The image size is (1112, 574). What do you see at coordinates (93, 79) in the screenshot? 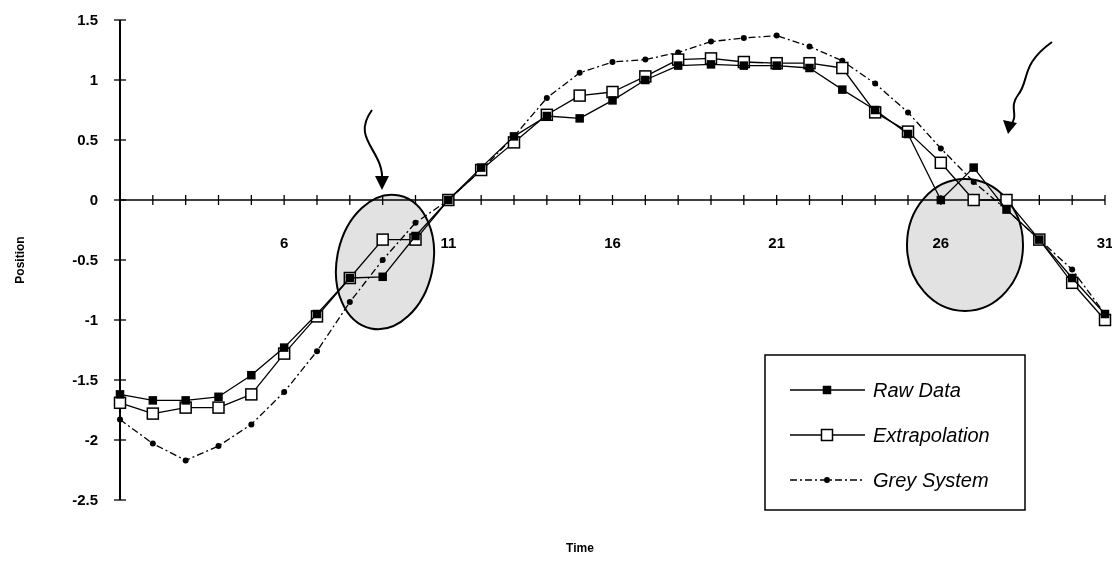
I see `y-tick-label: 1` at bounding box center [93, 79].